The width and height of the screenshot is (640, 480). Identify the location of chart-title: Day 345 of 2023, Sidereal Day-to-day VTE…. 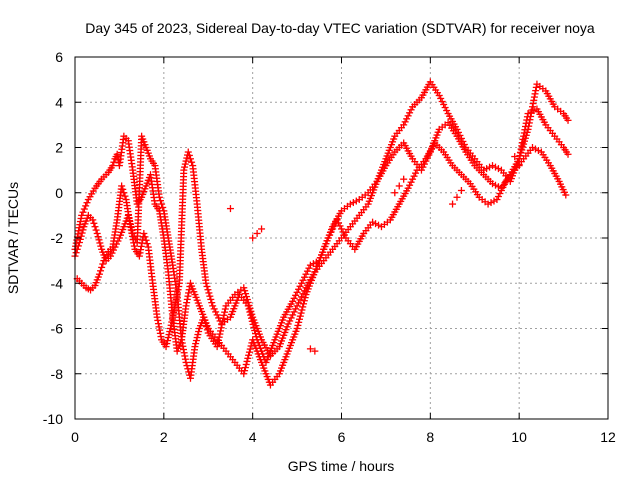
(340, 28).